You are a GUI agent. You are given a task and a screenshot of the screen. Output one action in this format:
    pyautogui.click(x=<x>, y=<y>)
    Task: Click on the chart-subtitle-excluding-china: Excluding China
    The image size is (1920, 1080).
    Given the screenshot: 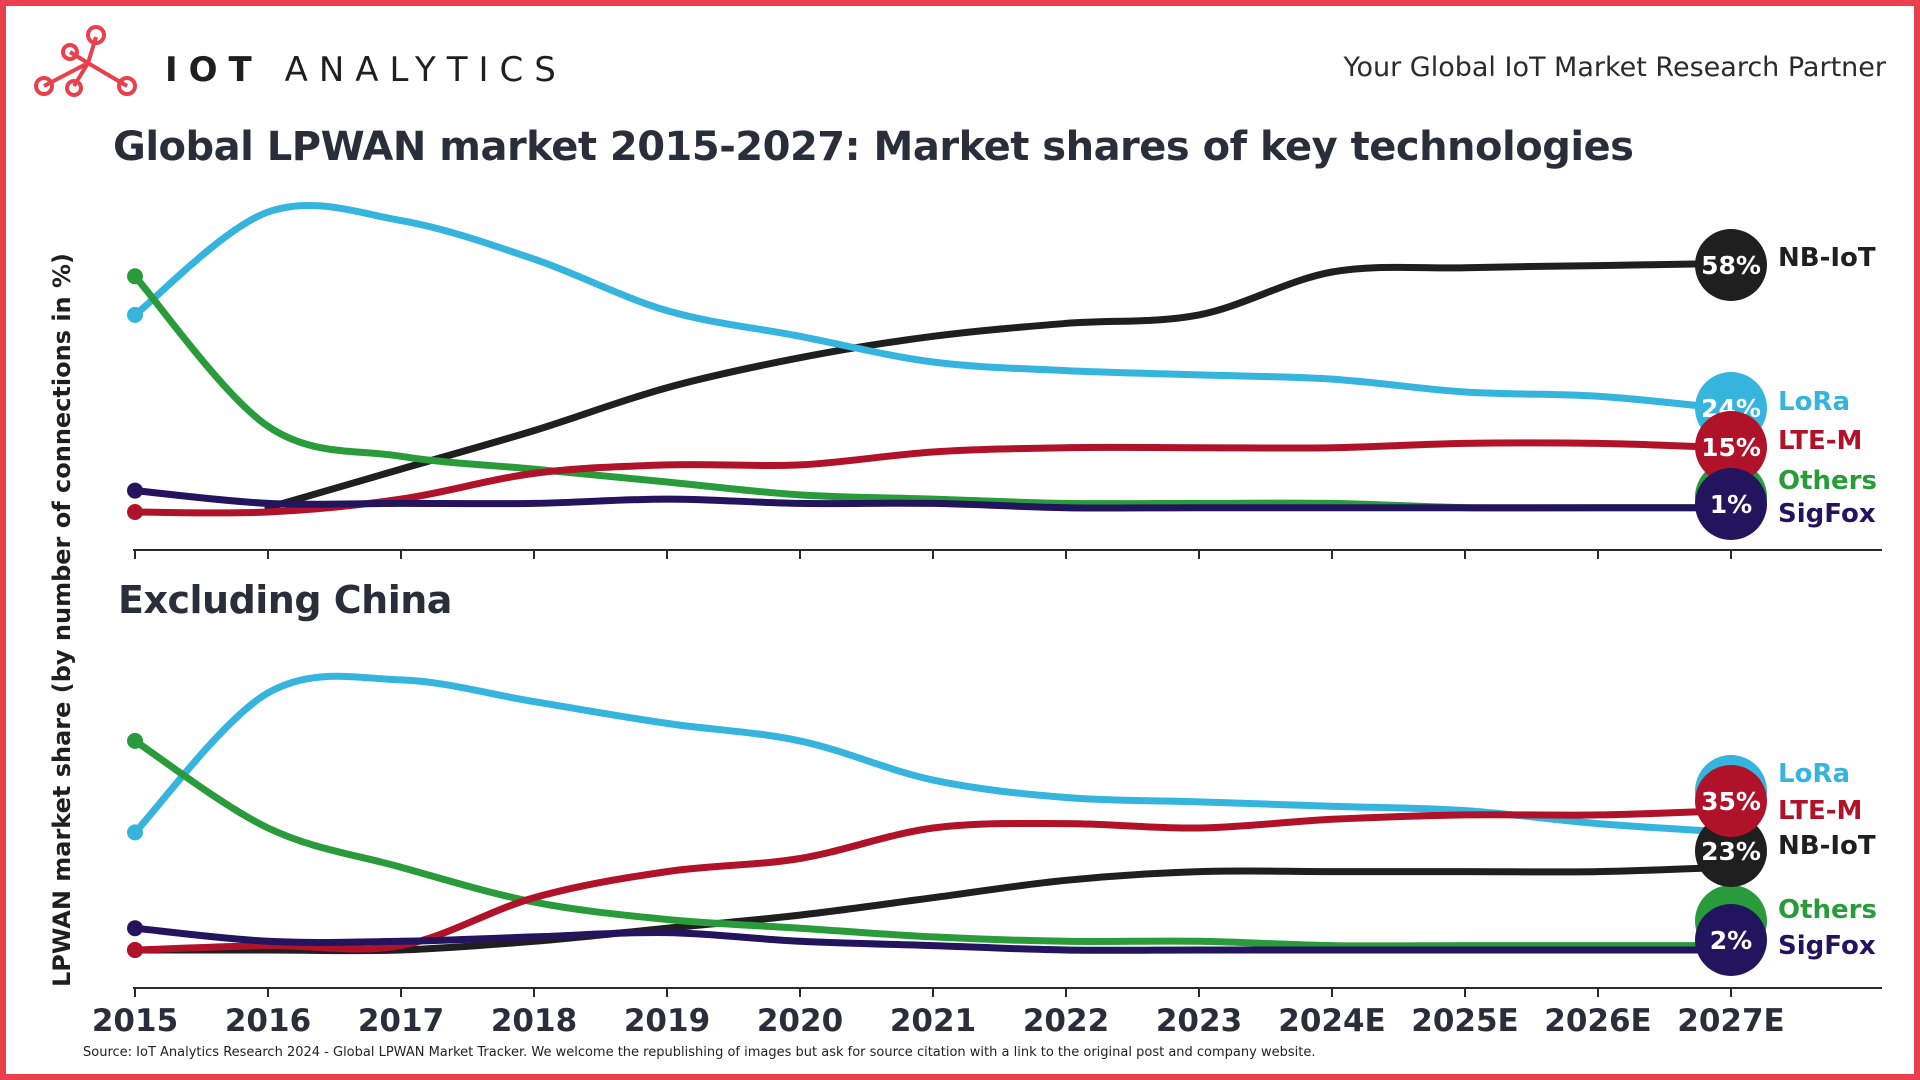 What is the action you would take?
    pyautogui.click(x=285, y=600)
    